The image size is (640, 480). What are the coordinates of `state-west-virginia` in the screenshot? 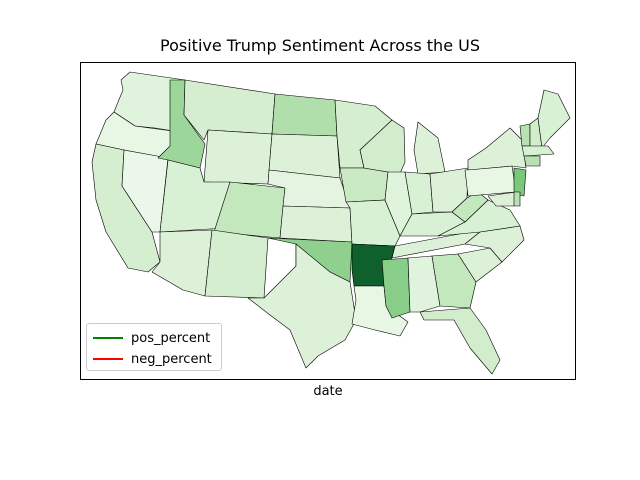 It's located at (470, 207).